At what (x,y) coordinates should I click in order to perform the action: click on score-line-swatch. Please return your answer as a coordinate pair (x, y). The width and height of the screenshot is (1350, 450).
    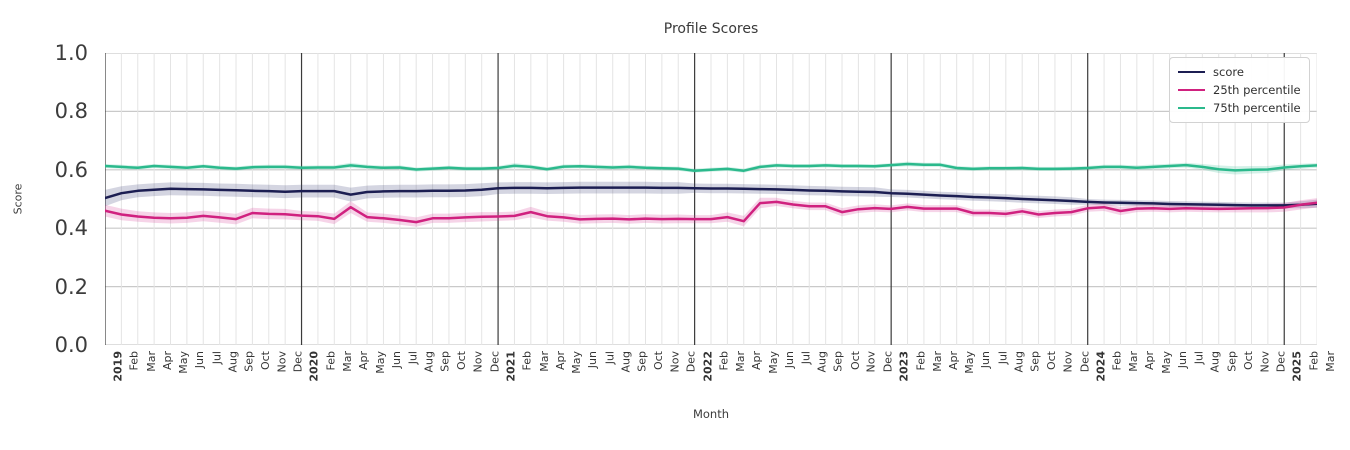
    Looking at the image, I should click on (1191, 72).